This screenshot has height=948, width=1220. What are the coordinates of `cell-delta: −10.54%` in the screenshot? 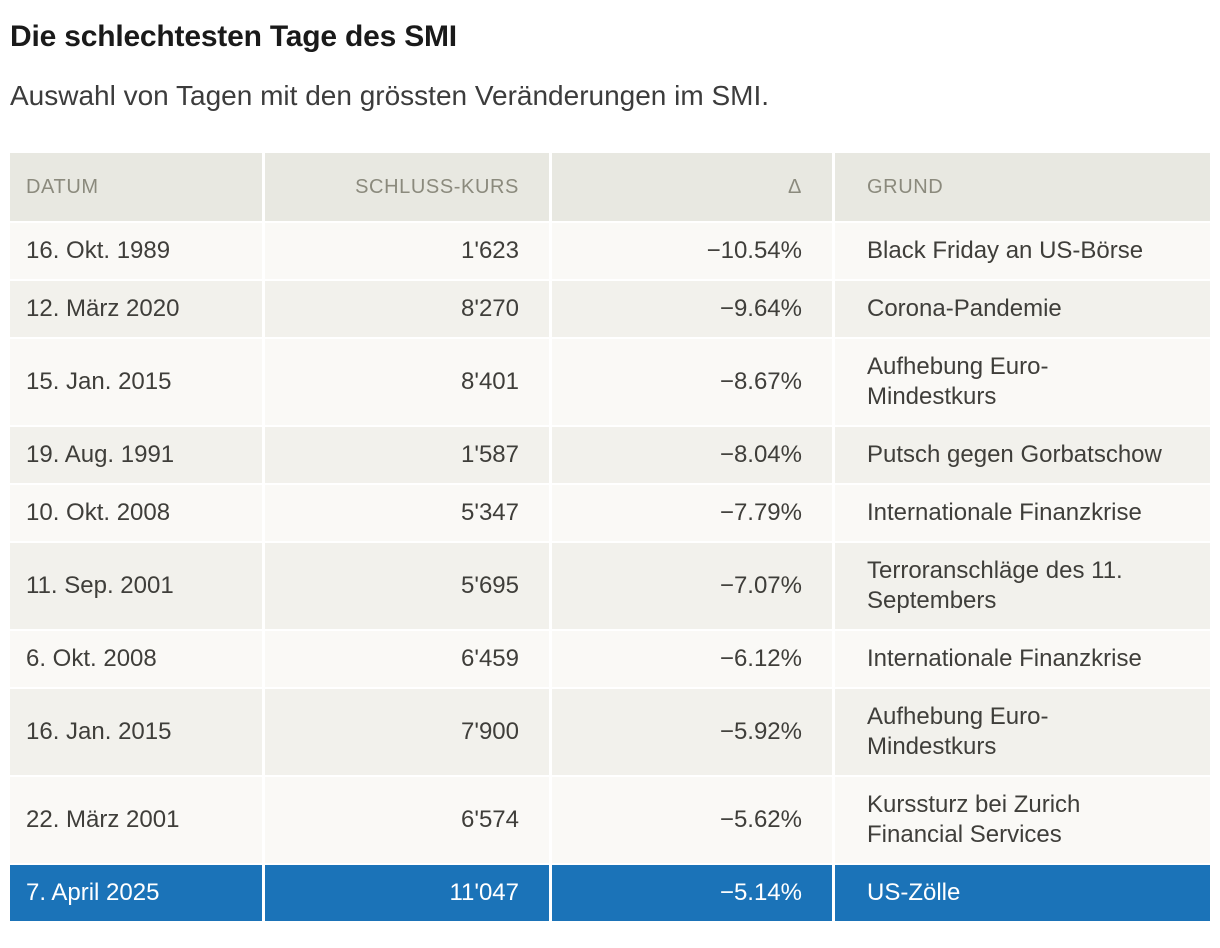 It's located at (692, 251).